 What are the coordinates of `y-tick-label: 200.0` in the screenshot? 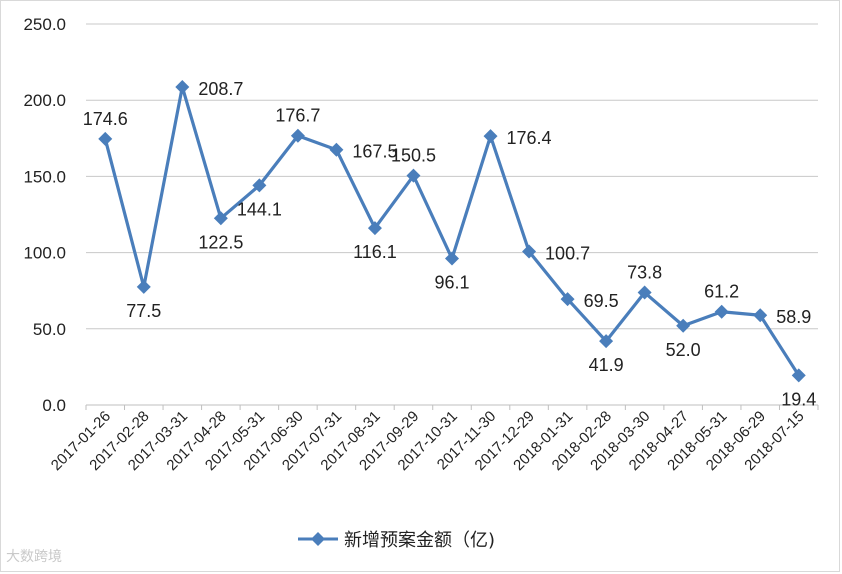 It's located at (44, 100).